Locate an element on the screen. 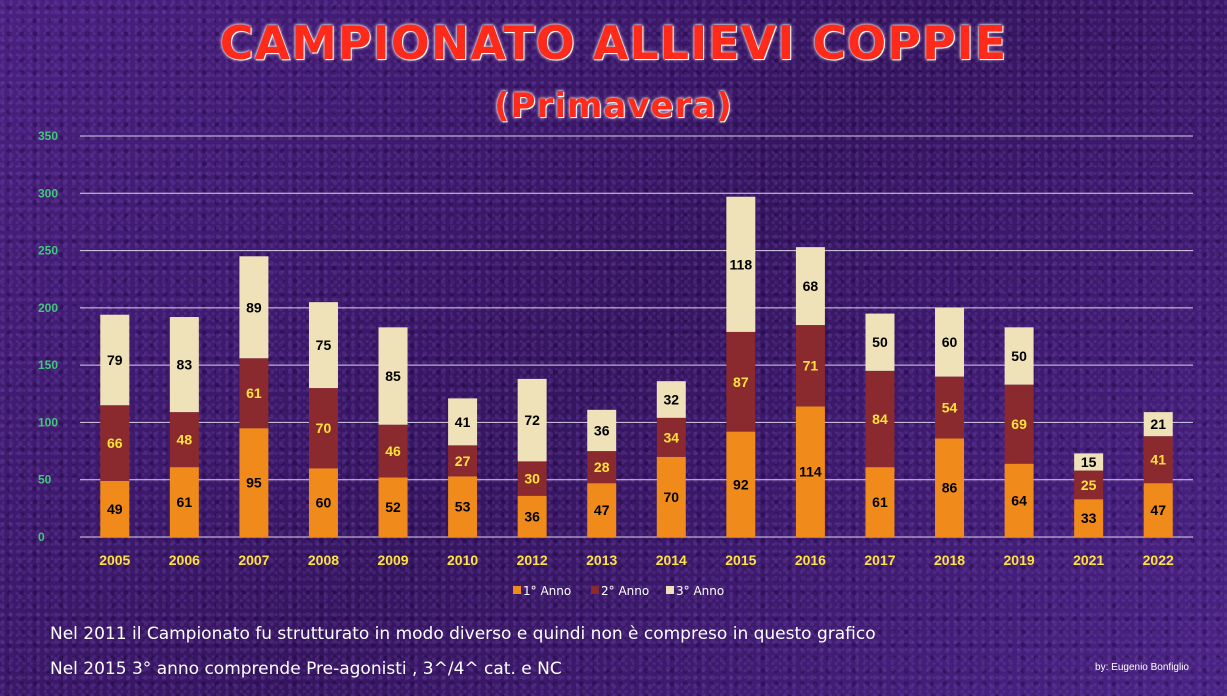  data-label: 69 is located at coordinates (1019, 424).